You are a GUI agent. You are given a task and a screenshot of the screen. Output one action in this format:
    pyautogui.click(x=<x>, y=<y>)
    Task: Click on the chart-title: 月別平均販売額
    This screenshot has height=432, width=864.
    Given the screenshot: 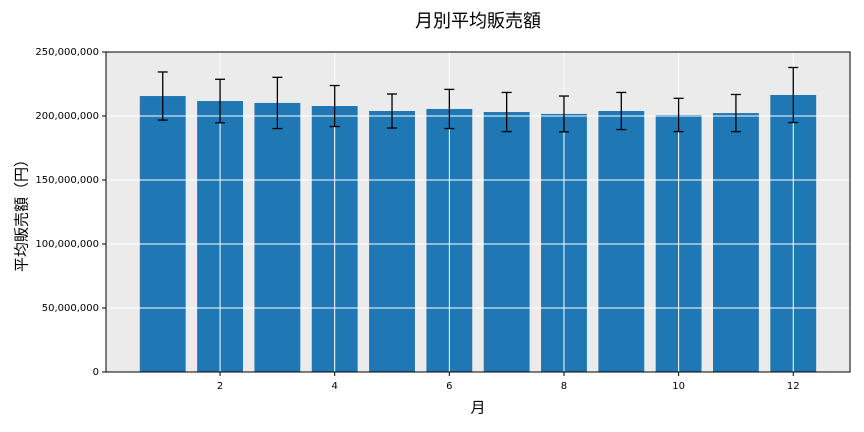 What is the action you would take?
    pyautogui.click(x=478, y=21)
    